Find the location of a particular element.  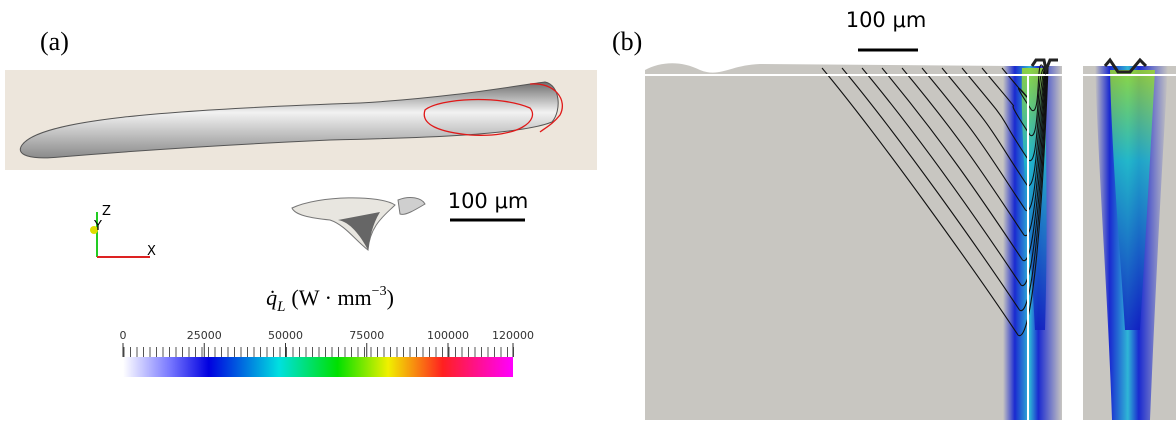

axis-label: Z is located at coordinates (106, 211).